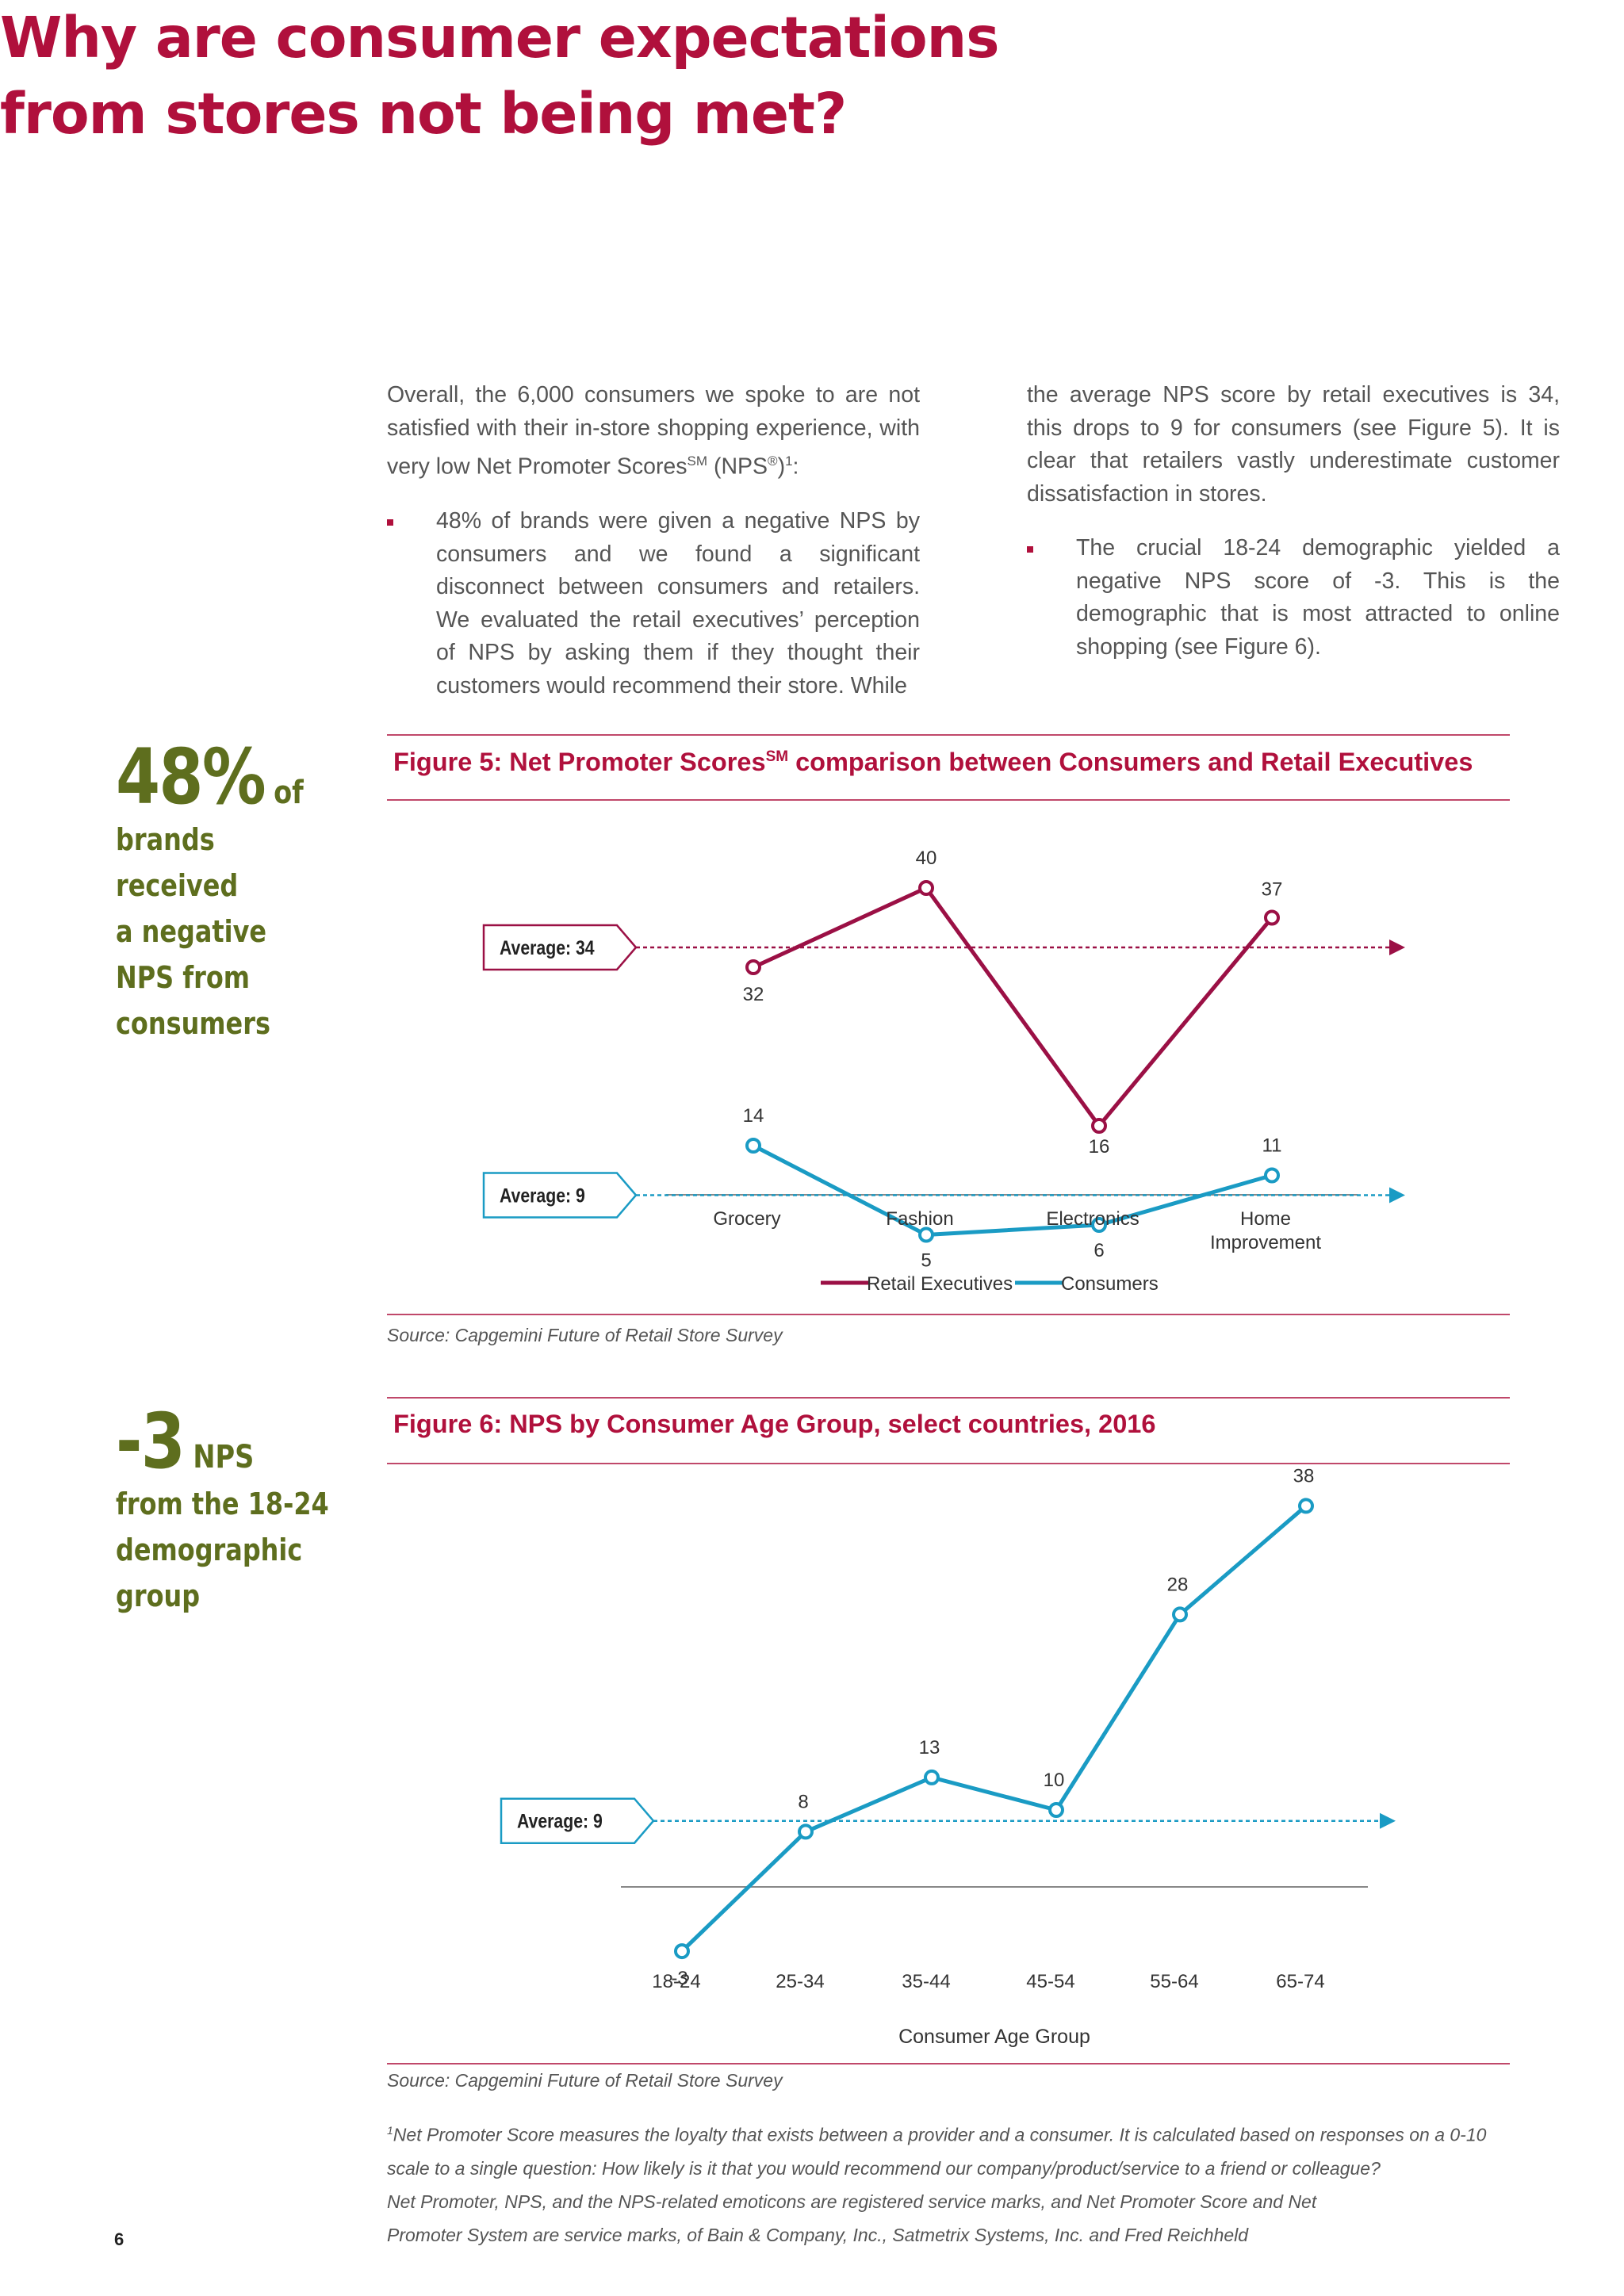 The width and height of the screenshot is (1624, 2296). I want to click on average-label-0: Average: 9, so click(560, 1821).